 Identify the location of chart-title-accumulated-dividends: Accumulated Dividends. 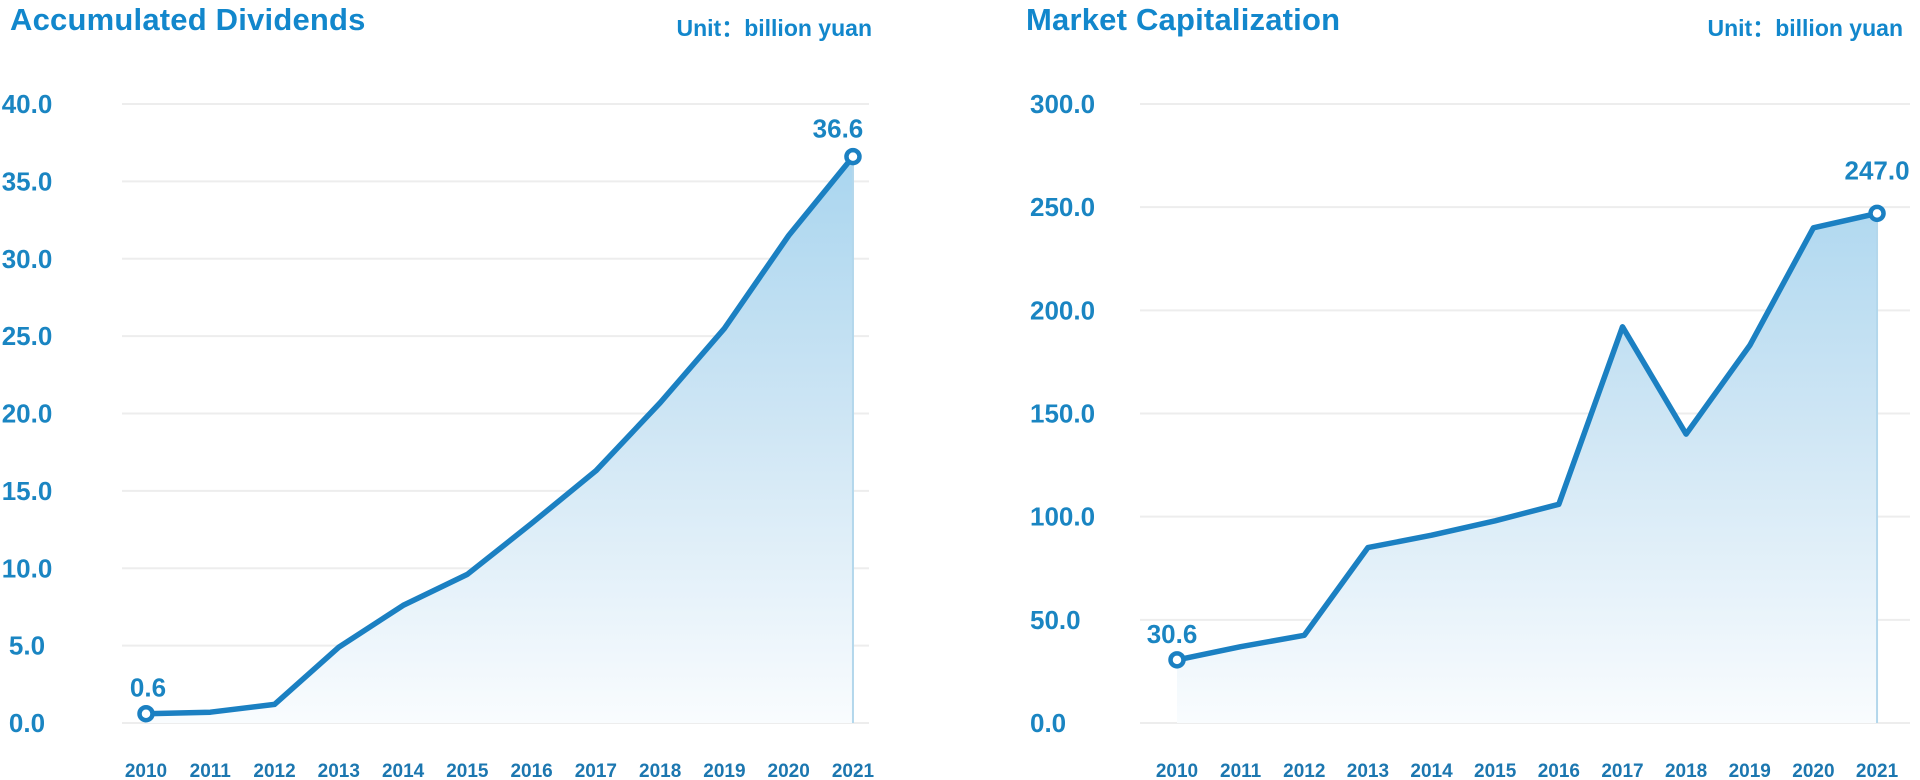
(188, 19).